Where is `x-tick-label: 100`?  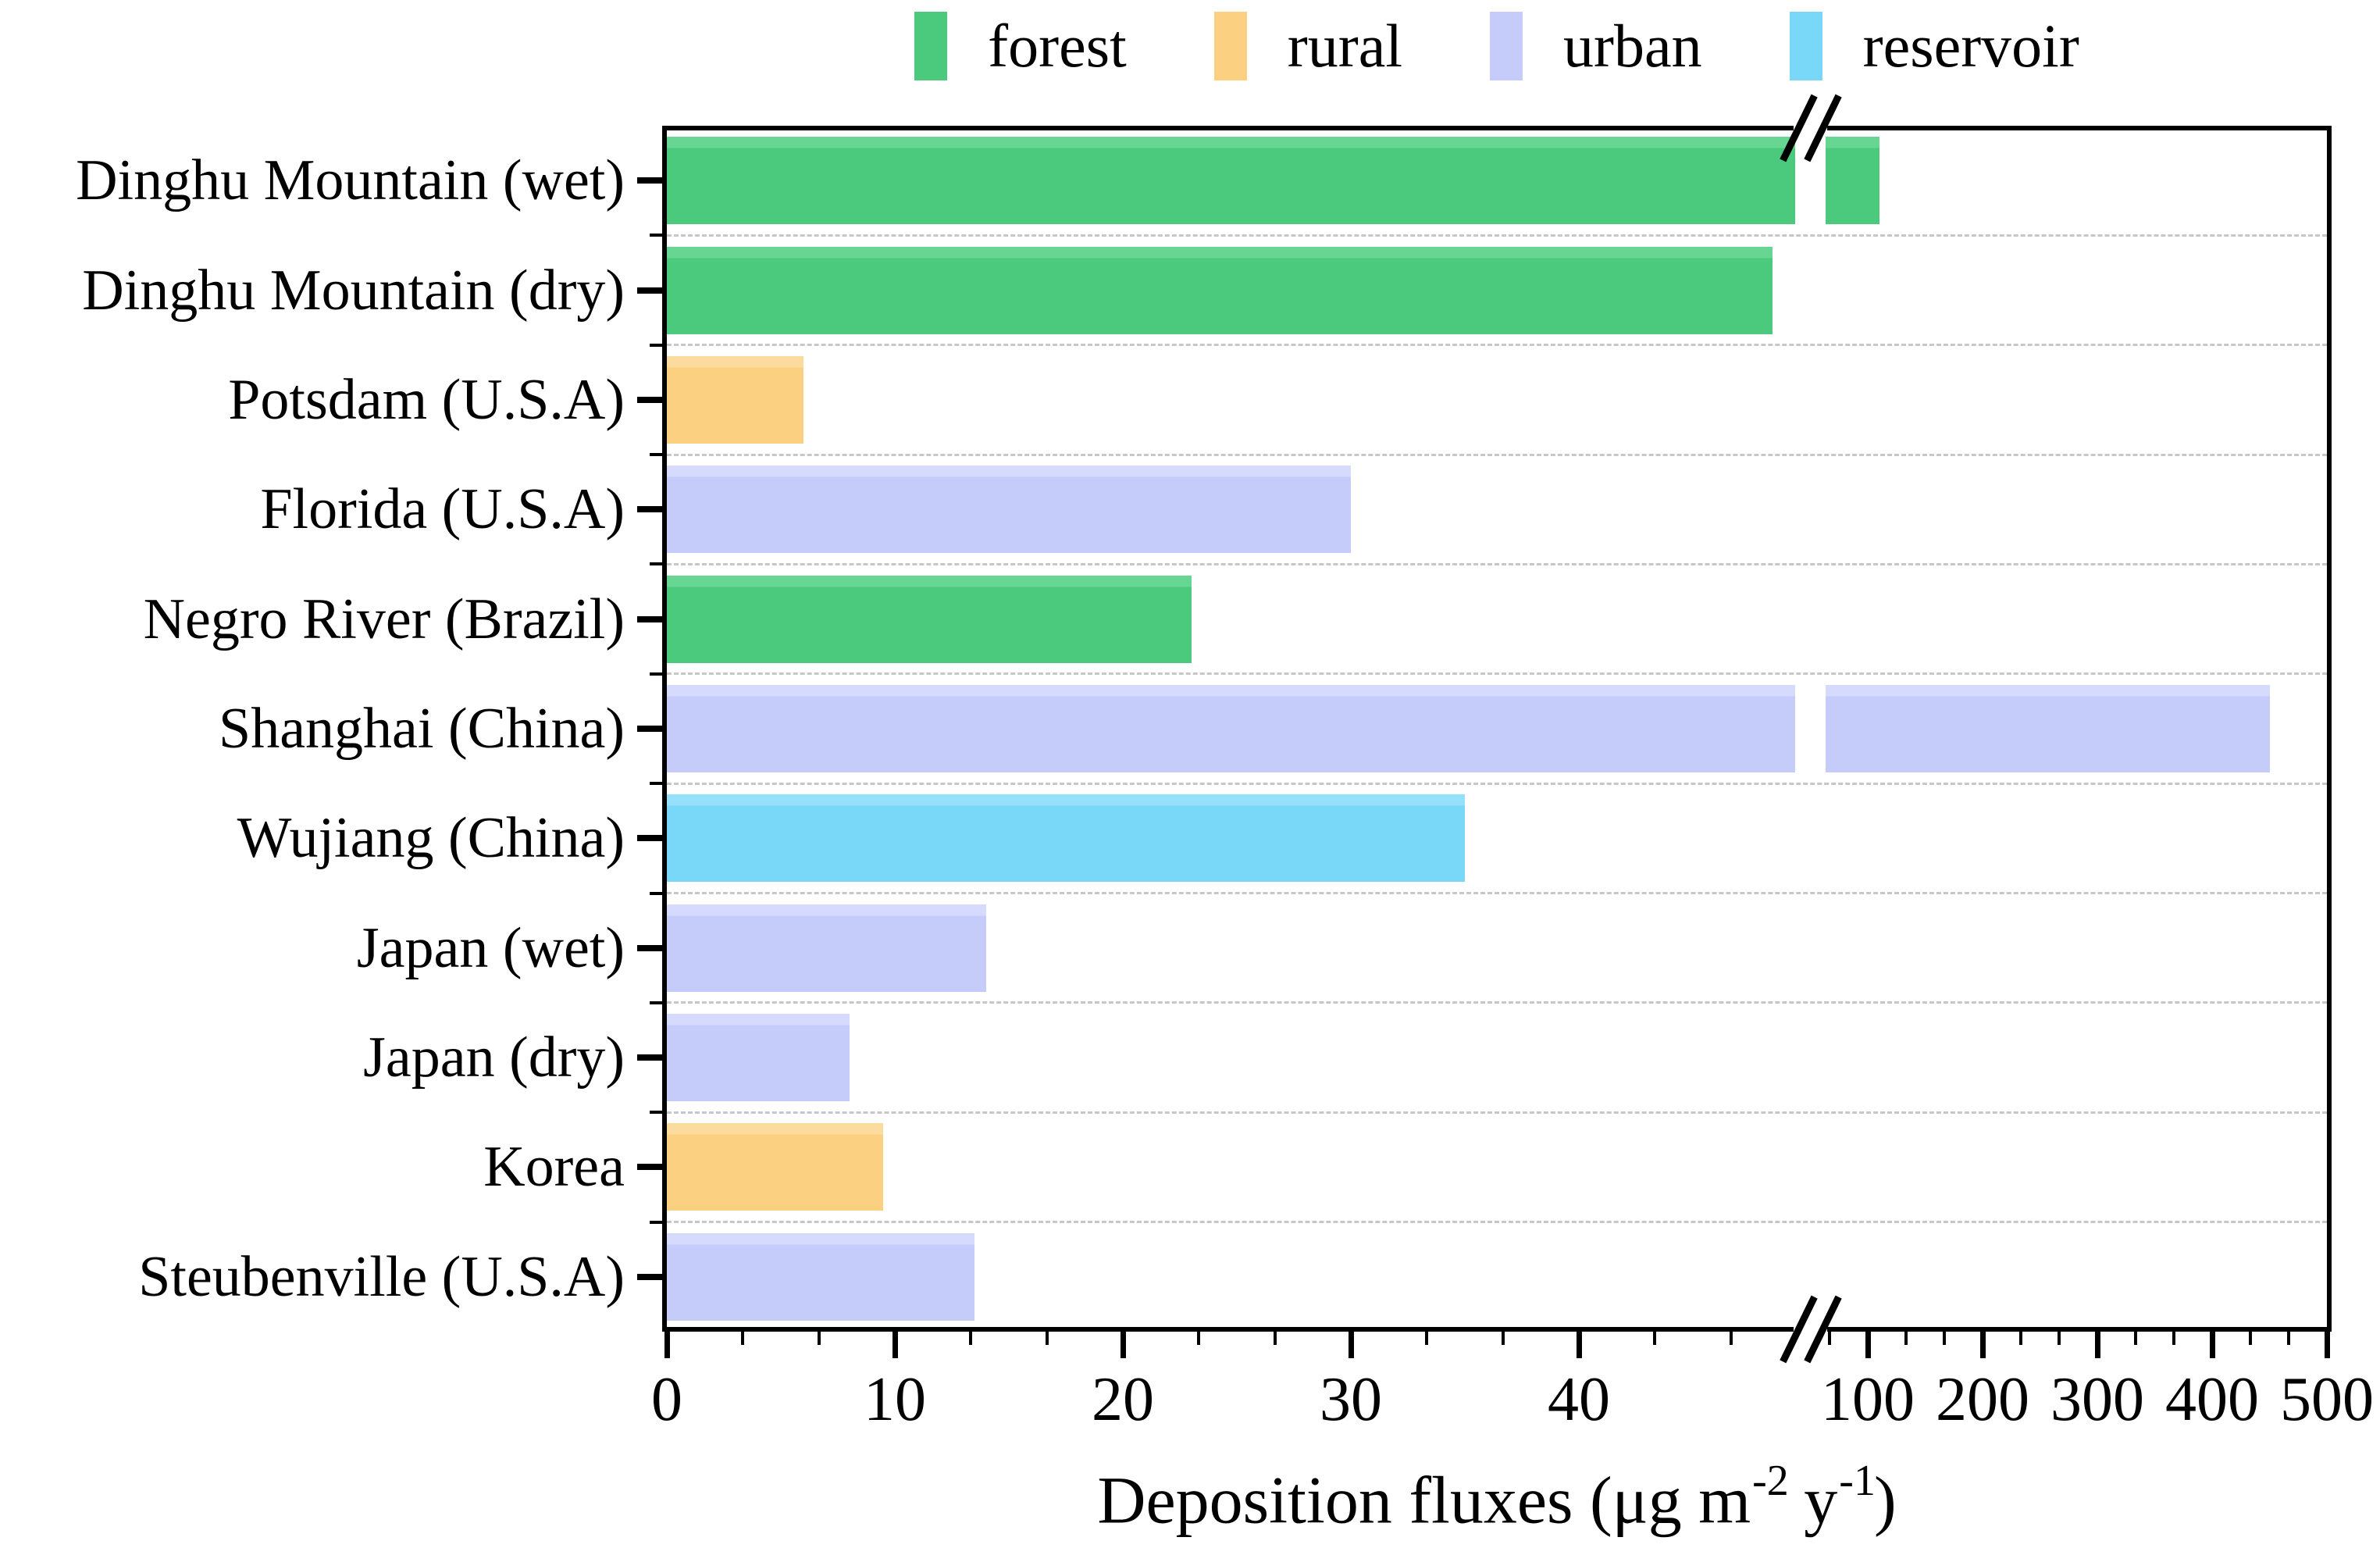
x-tick-label: 100 is located at coordinates (1868, 1399).